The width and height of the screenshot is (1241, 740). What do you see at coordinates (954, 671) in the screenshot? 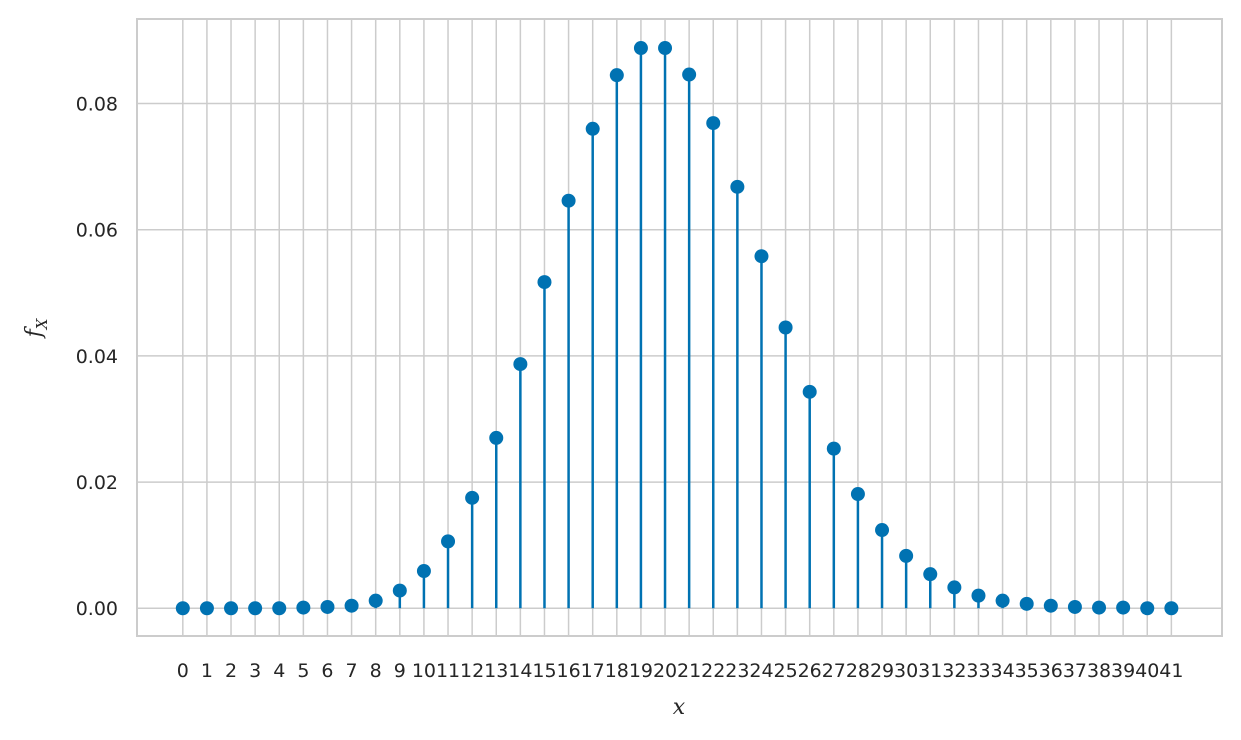
I see `x-tick-label: 32` at bounding box center [954, 671].